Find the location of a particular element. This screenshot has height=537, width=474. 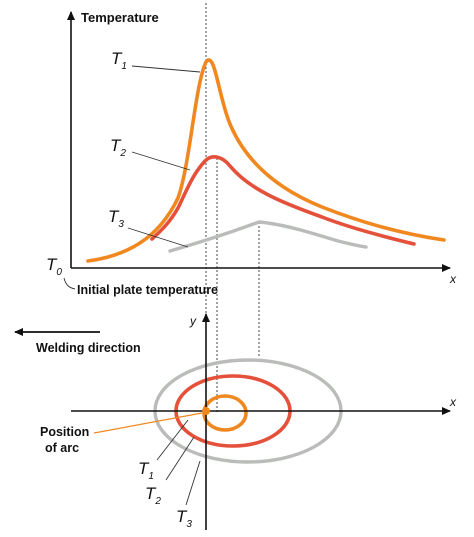

t2-isotherm-leader is located at coordinates (180, 458).